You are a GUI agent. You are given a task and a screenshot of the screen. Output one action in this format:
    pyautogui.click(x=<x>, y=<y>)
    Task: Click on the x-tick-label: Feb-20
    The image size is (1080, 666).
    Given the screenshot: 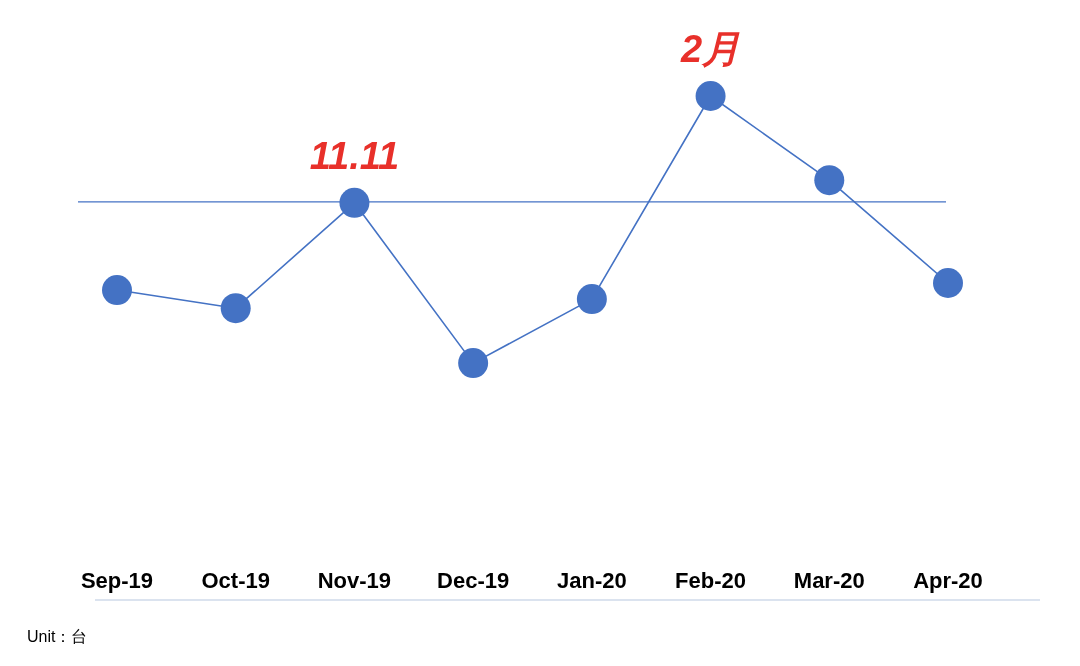 What is the action you would take?
    pyautogui.click(x=711, y=580)
    